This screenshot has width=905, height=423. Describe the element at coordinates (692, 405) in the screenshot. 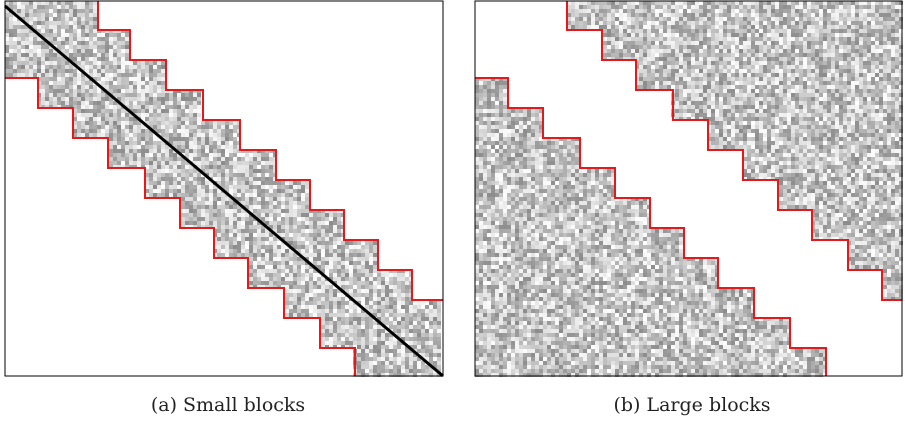

I see `caption-large-blocks: (b) Large blocks` at that location.